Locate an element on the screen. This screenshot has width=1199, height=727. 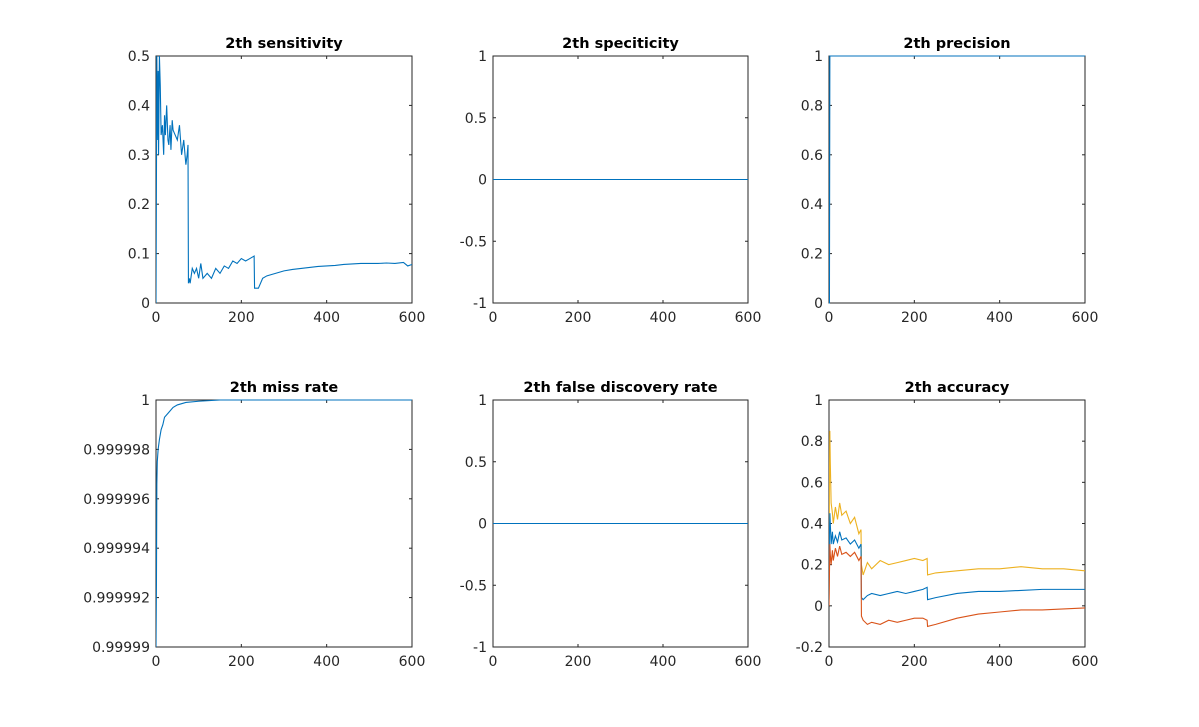
y-tick-label: 0.3 is located at coordinates (139, 156).